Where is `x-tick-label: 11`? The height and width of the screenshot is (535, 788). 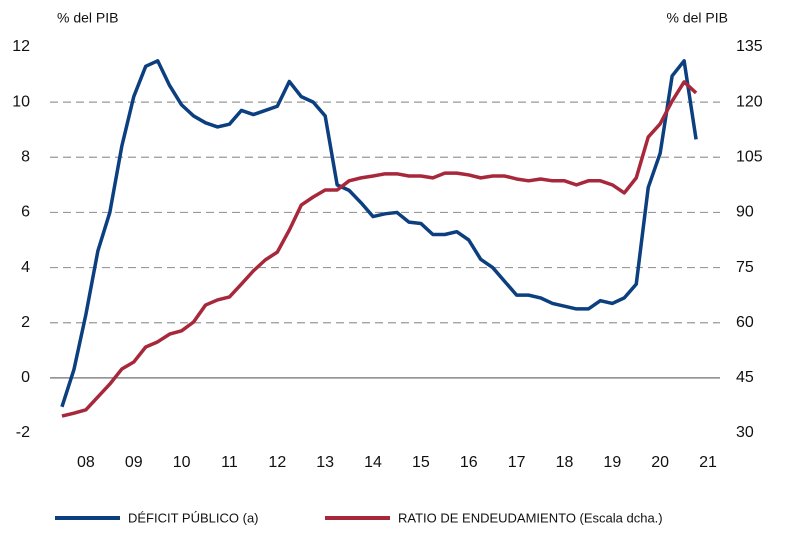
x-tick-label: 11 is located at coordinates (229, 462).